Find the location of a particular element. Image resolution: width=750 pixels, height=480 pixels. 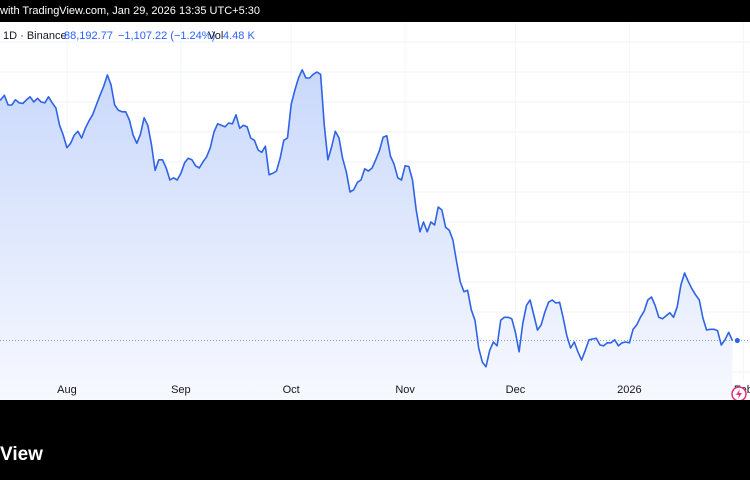

top-bar is located at coordinates (375, 11).